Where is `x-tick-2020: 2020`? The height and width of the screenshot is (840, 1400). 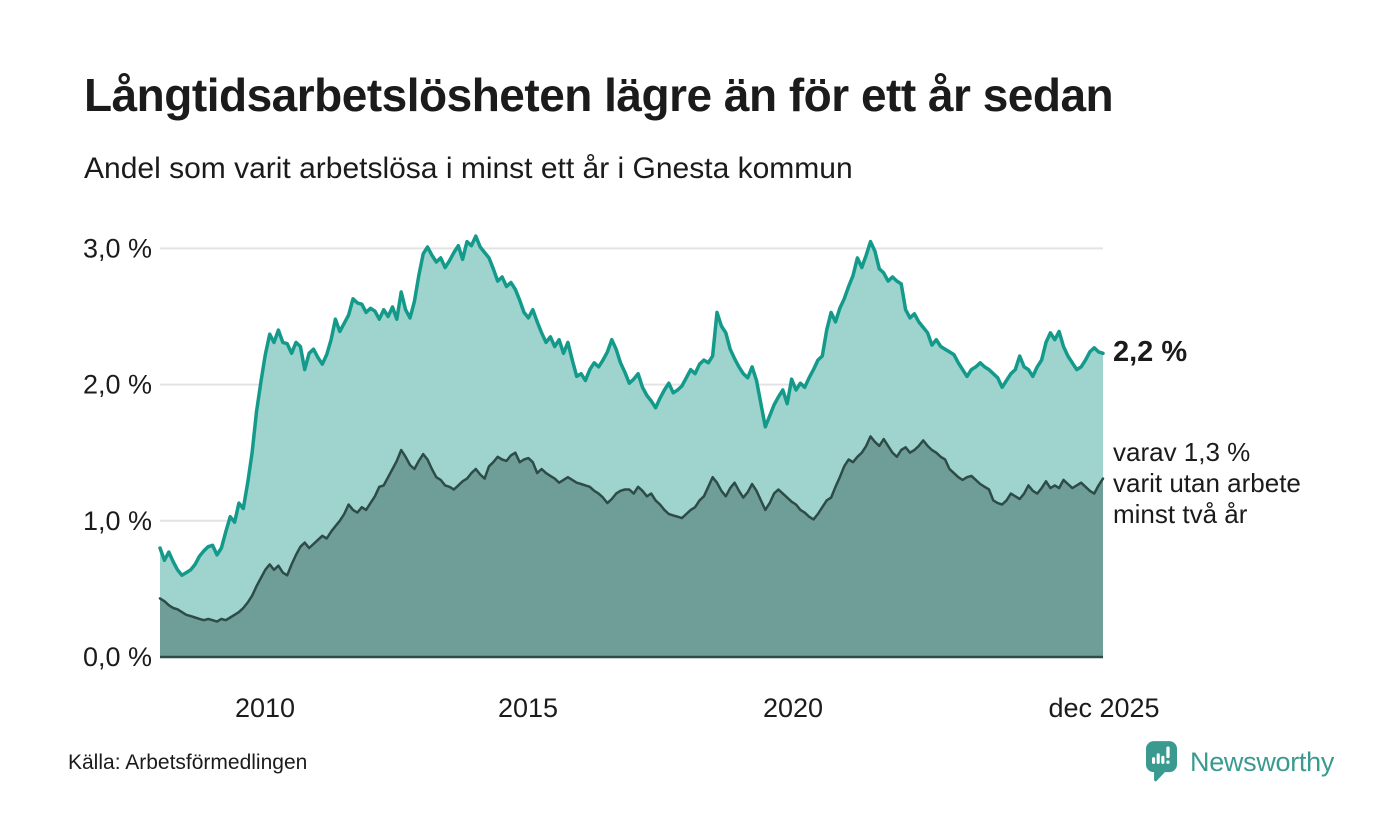 x-tick-2020: 2020 is located at coordinates (793, 708).